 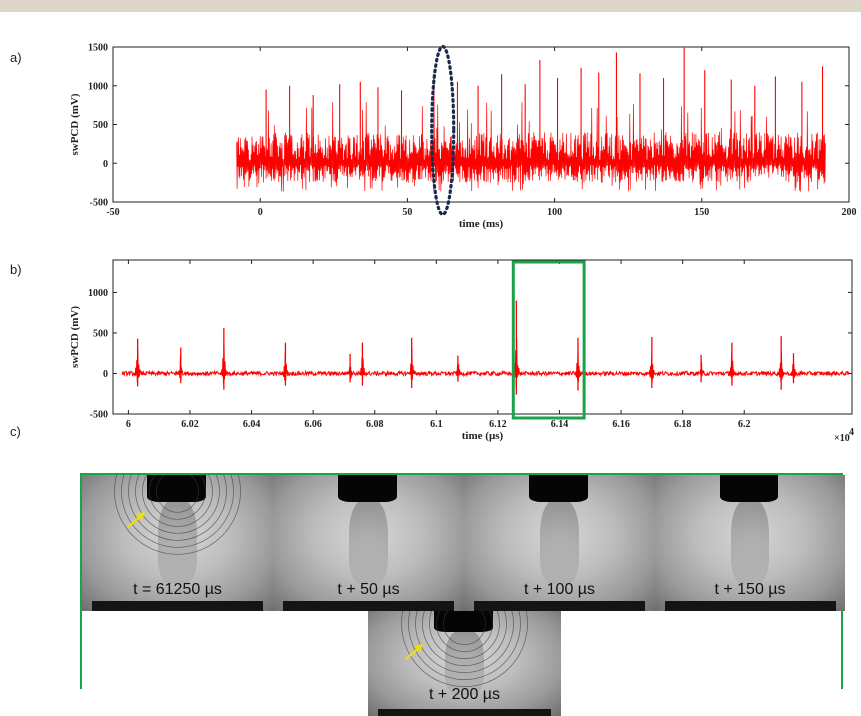 I want to click on x-tick-label: 6.14, so click(x=560, y=424).